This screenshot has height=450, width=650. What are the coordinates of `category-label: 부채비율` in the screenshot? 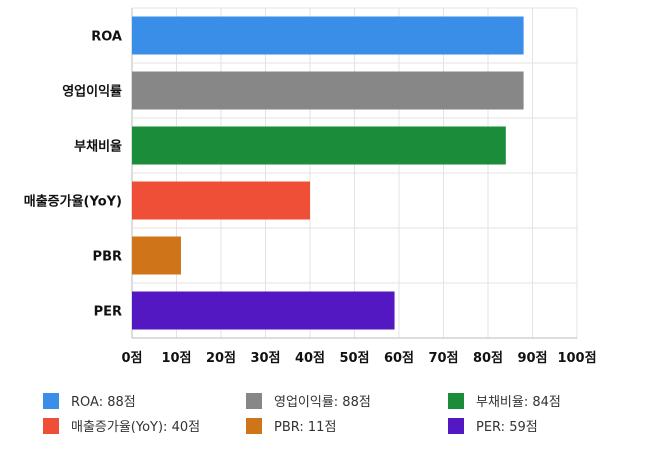 It's located at (98, 147).